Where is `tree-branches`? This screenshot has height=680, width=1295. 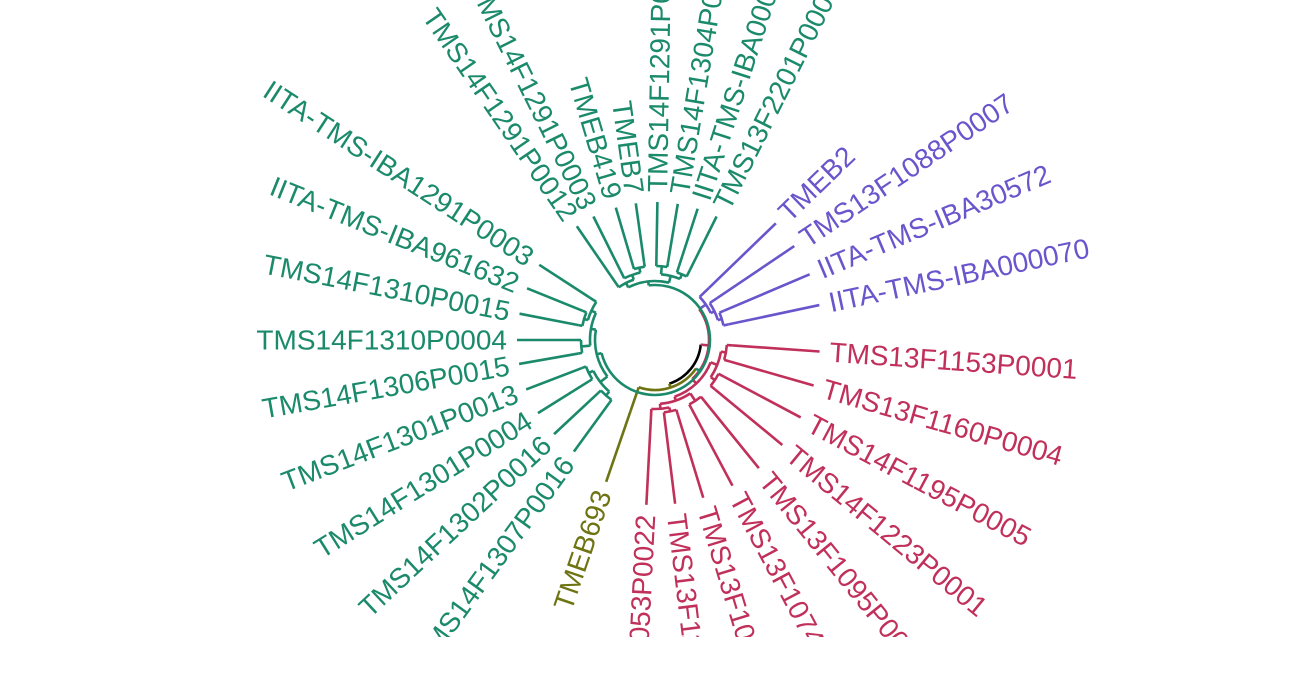 tree-branches is located at coordinates (655, 340).